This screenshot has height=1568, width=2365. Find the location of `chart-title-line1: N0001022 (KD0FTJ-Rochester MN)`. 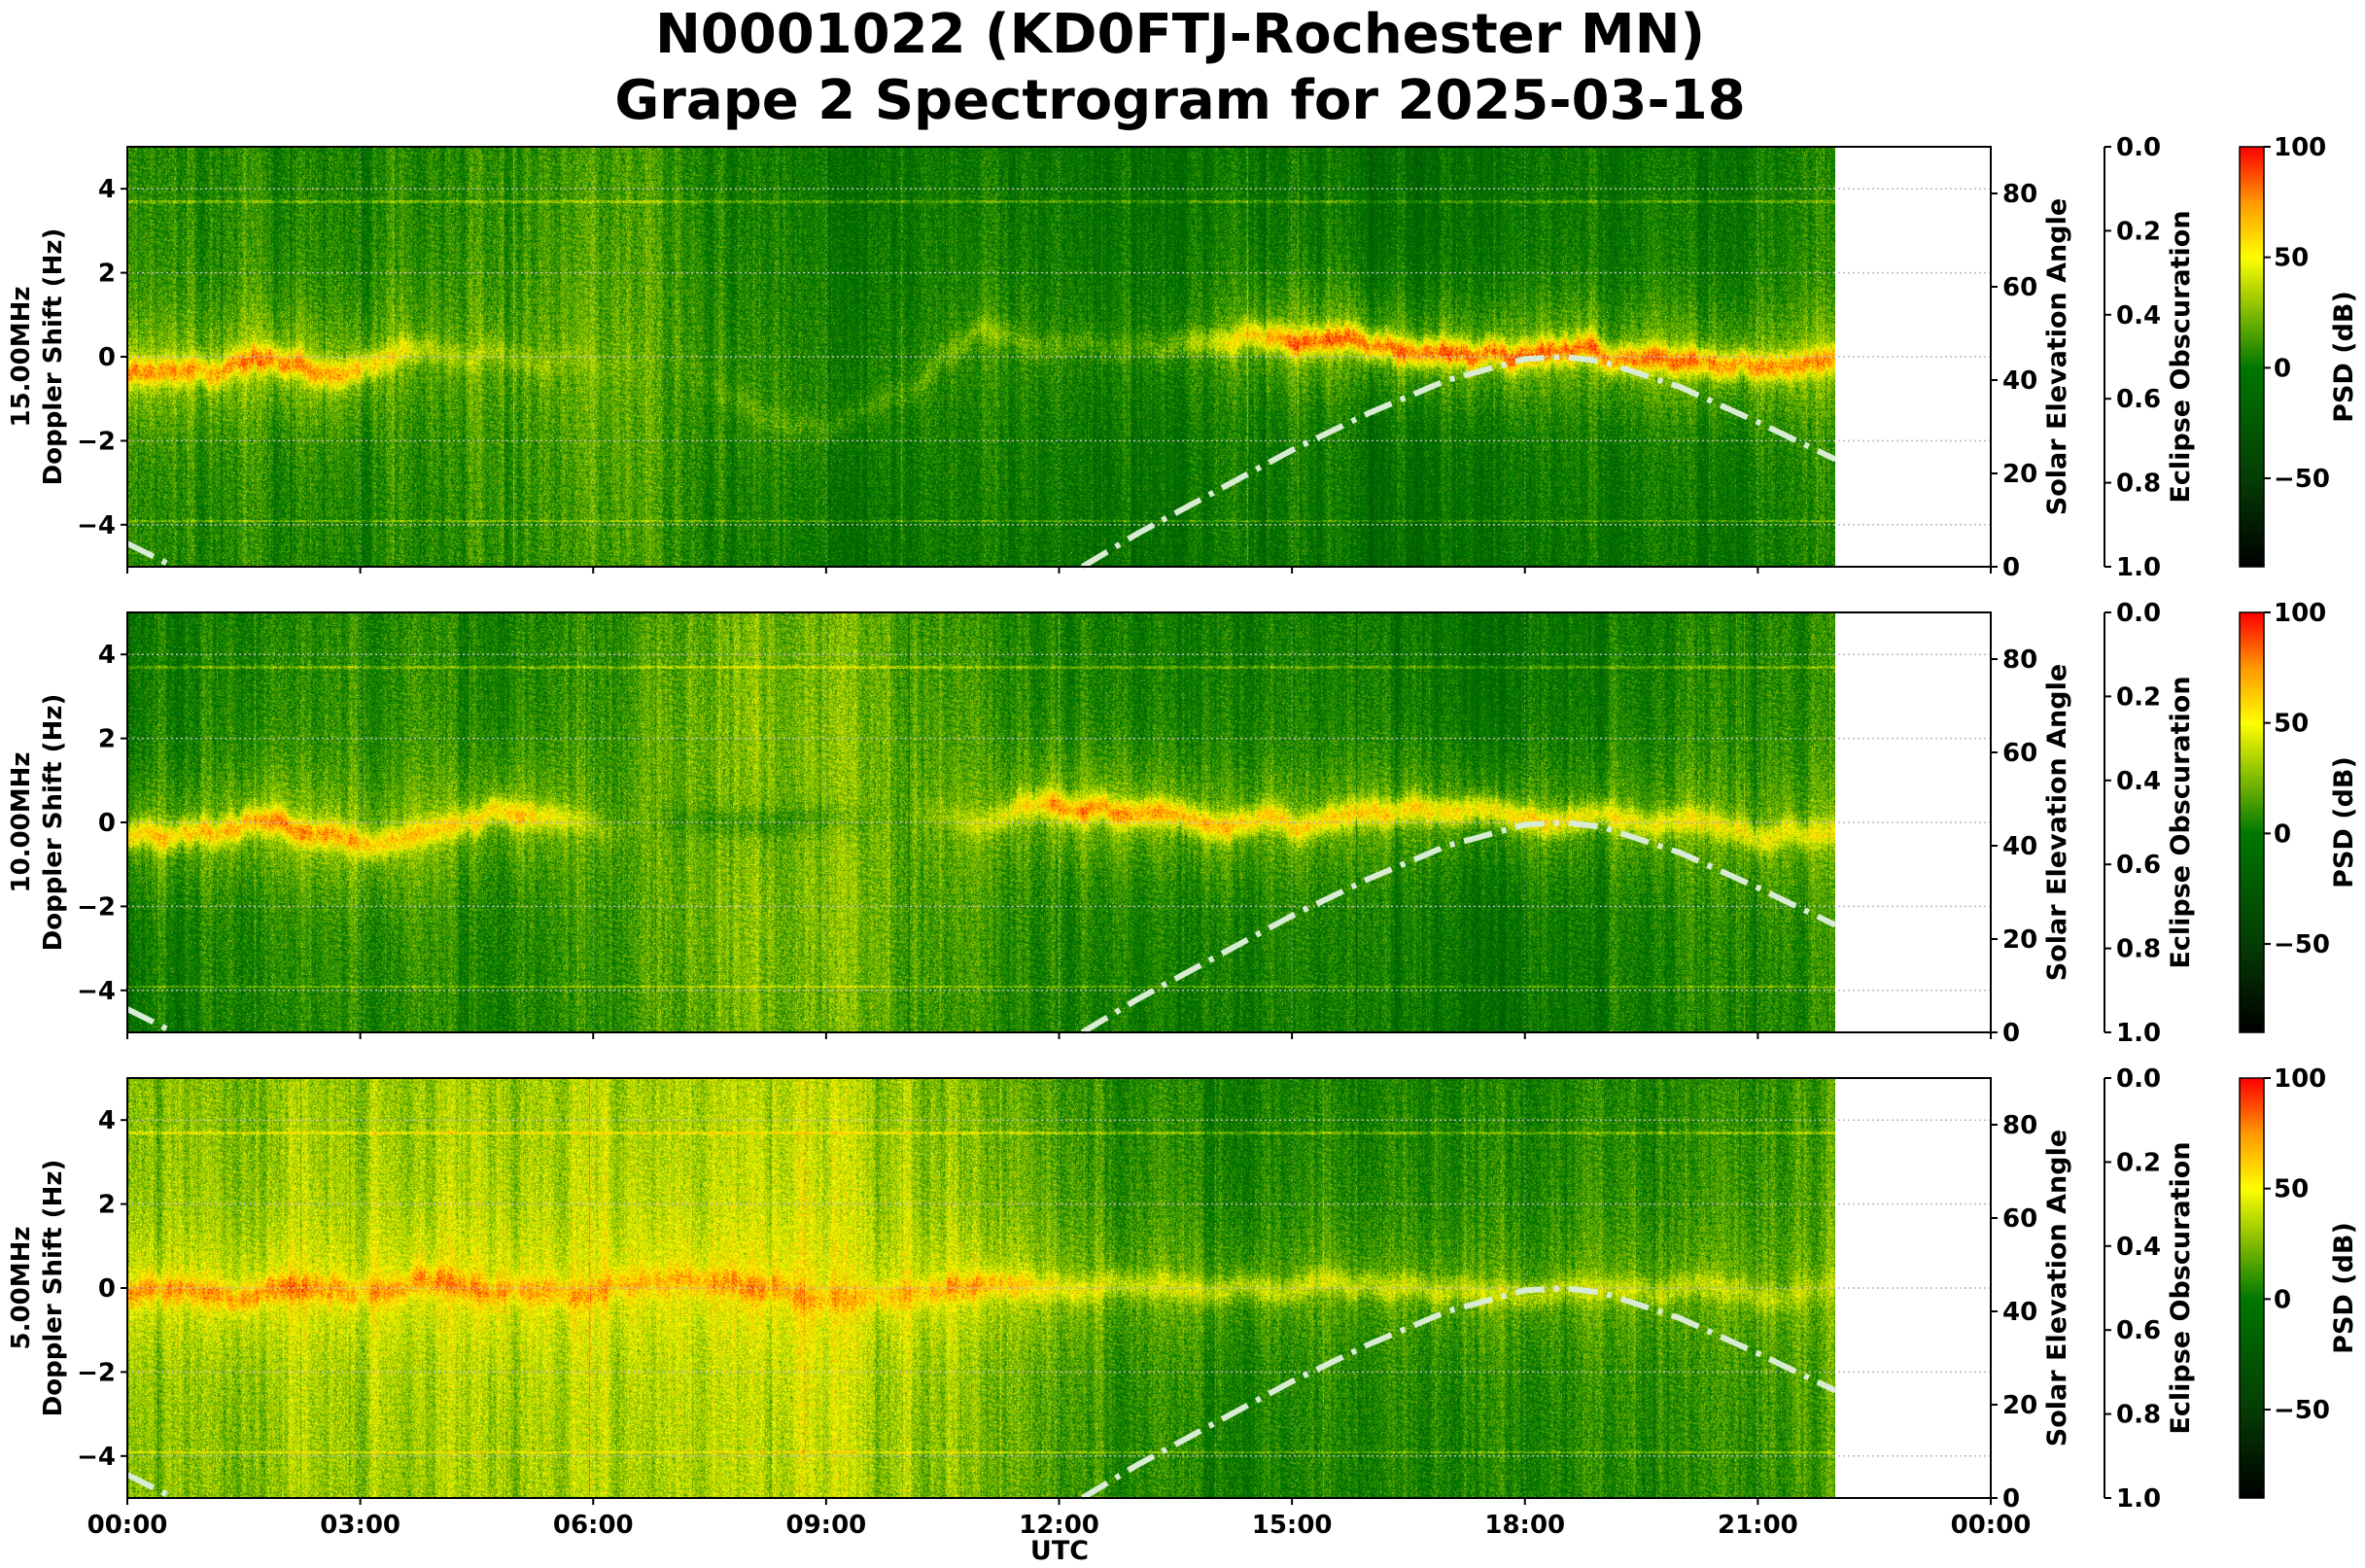

chart-title-line1: N0001022 (KD0FTJ-Rochester MN) is located at coordinates (1180, 34).